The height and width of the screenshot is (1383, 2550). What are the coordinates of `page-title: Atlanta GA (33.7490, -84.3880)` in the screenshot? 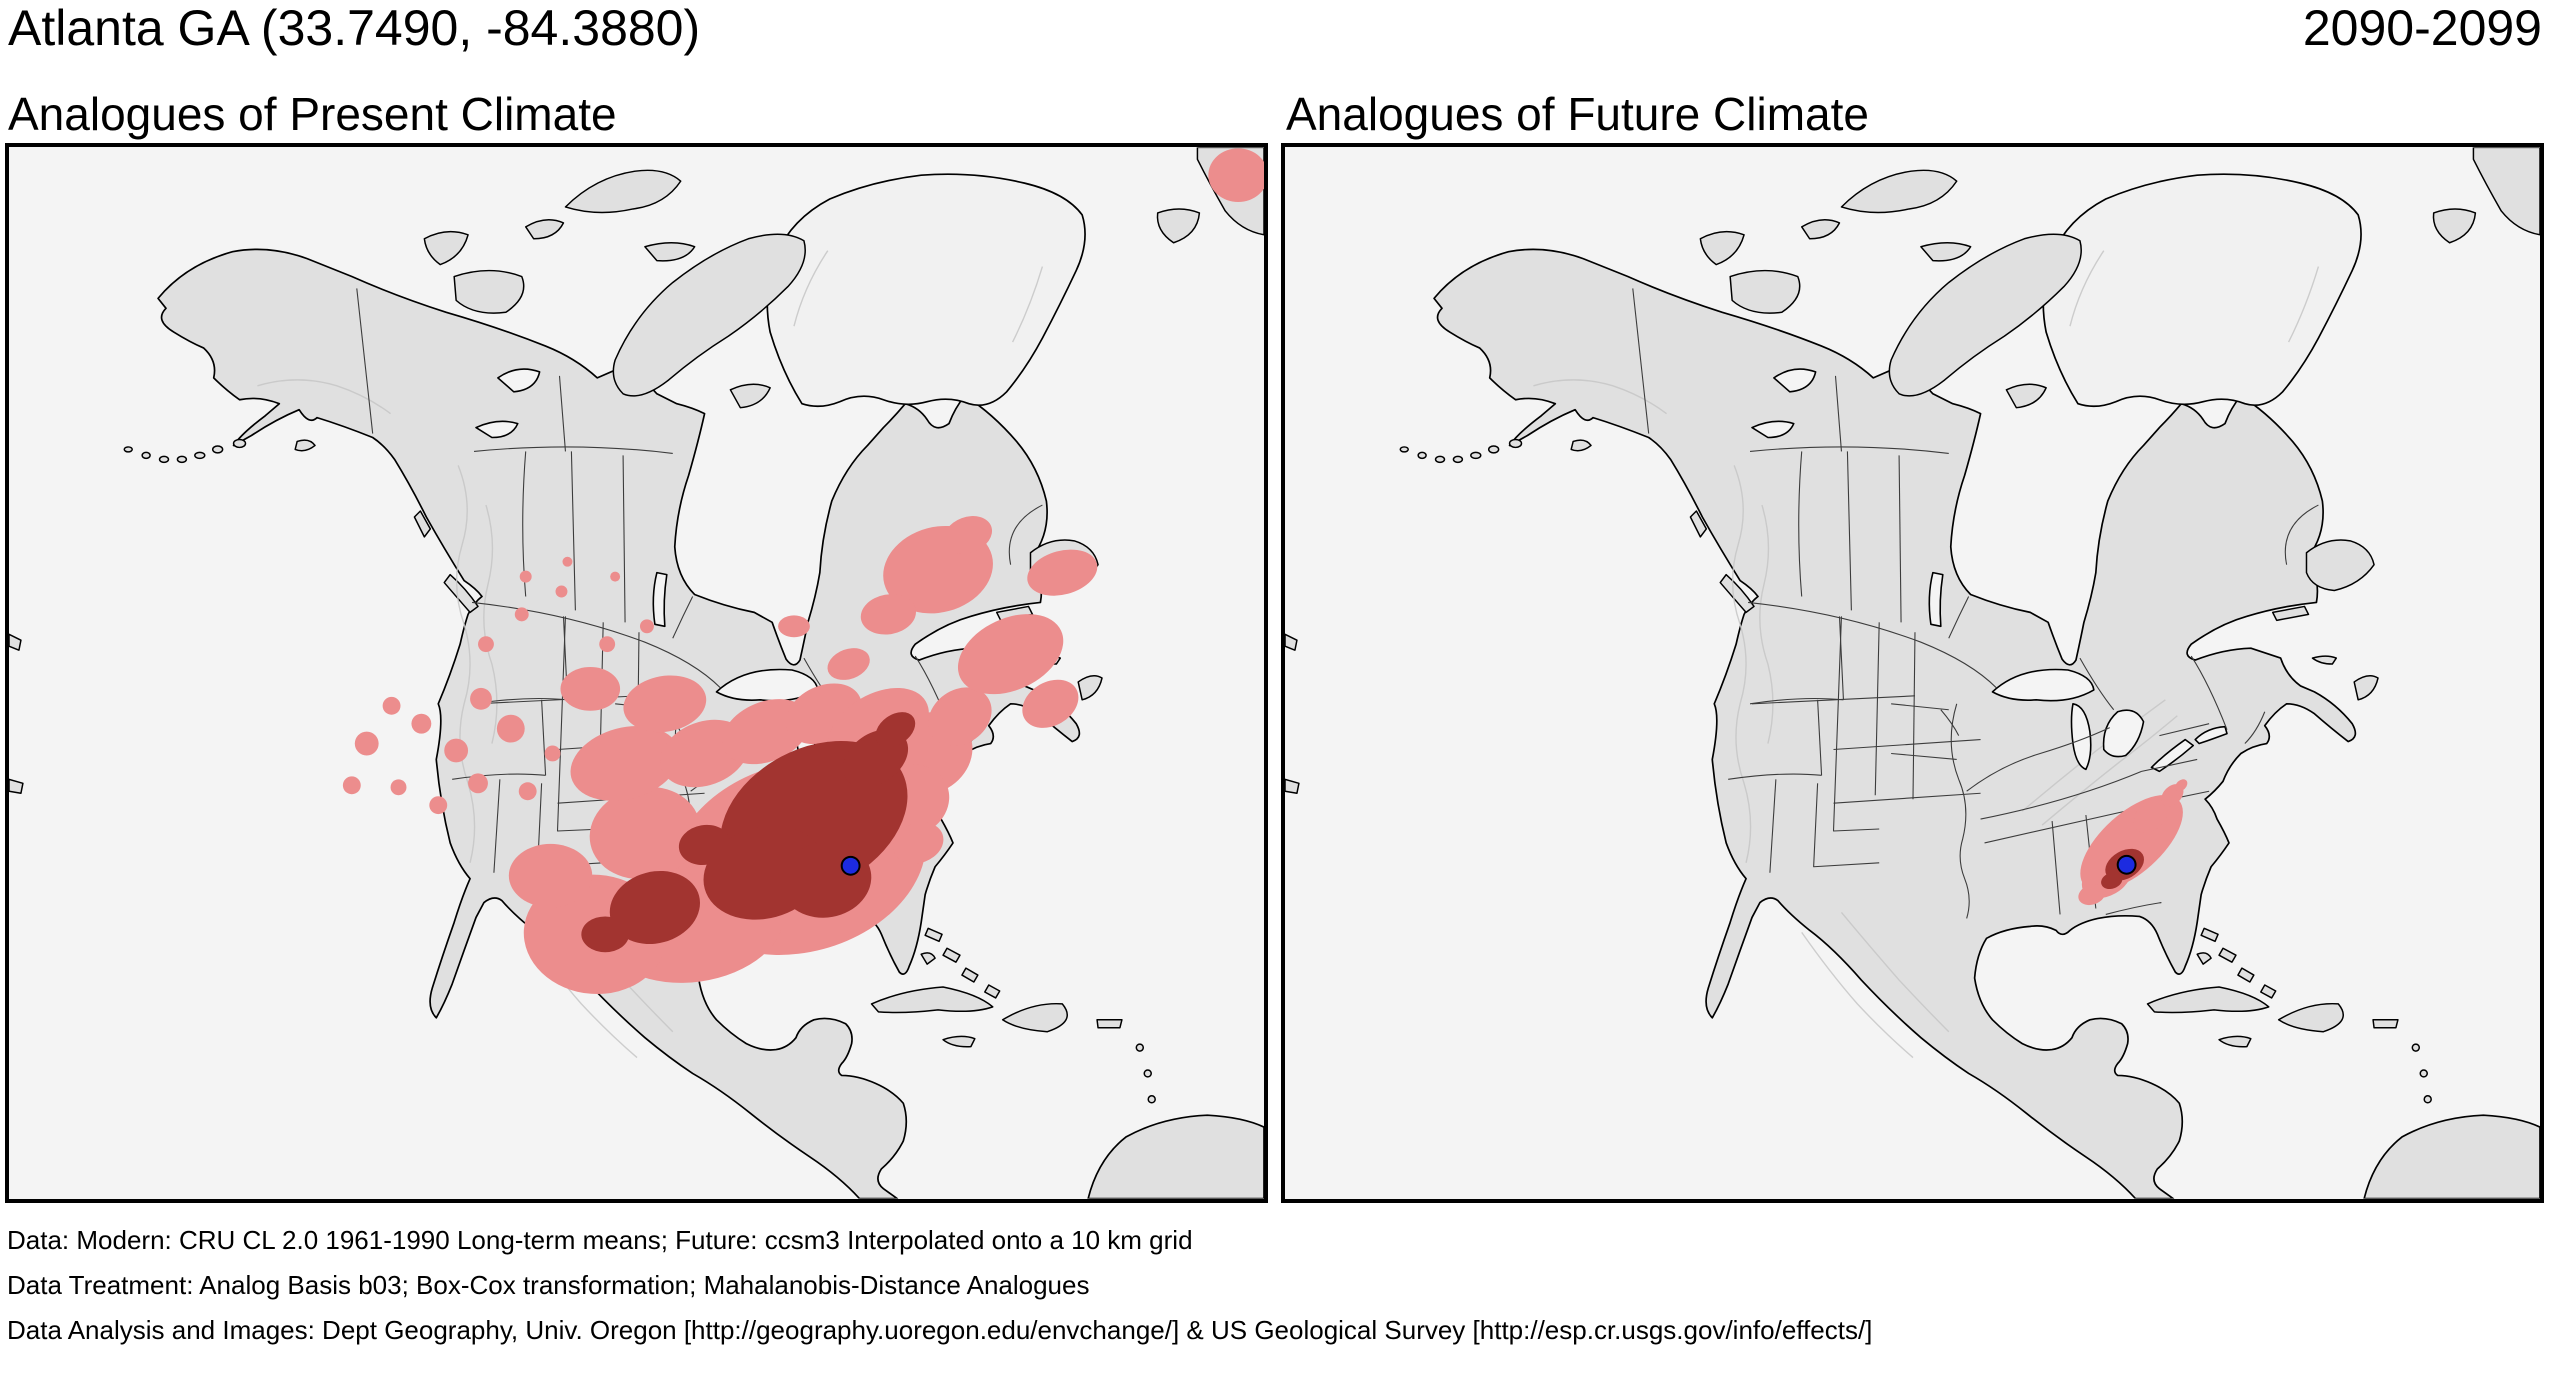 It's located at (354, 28).